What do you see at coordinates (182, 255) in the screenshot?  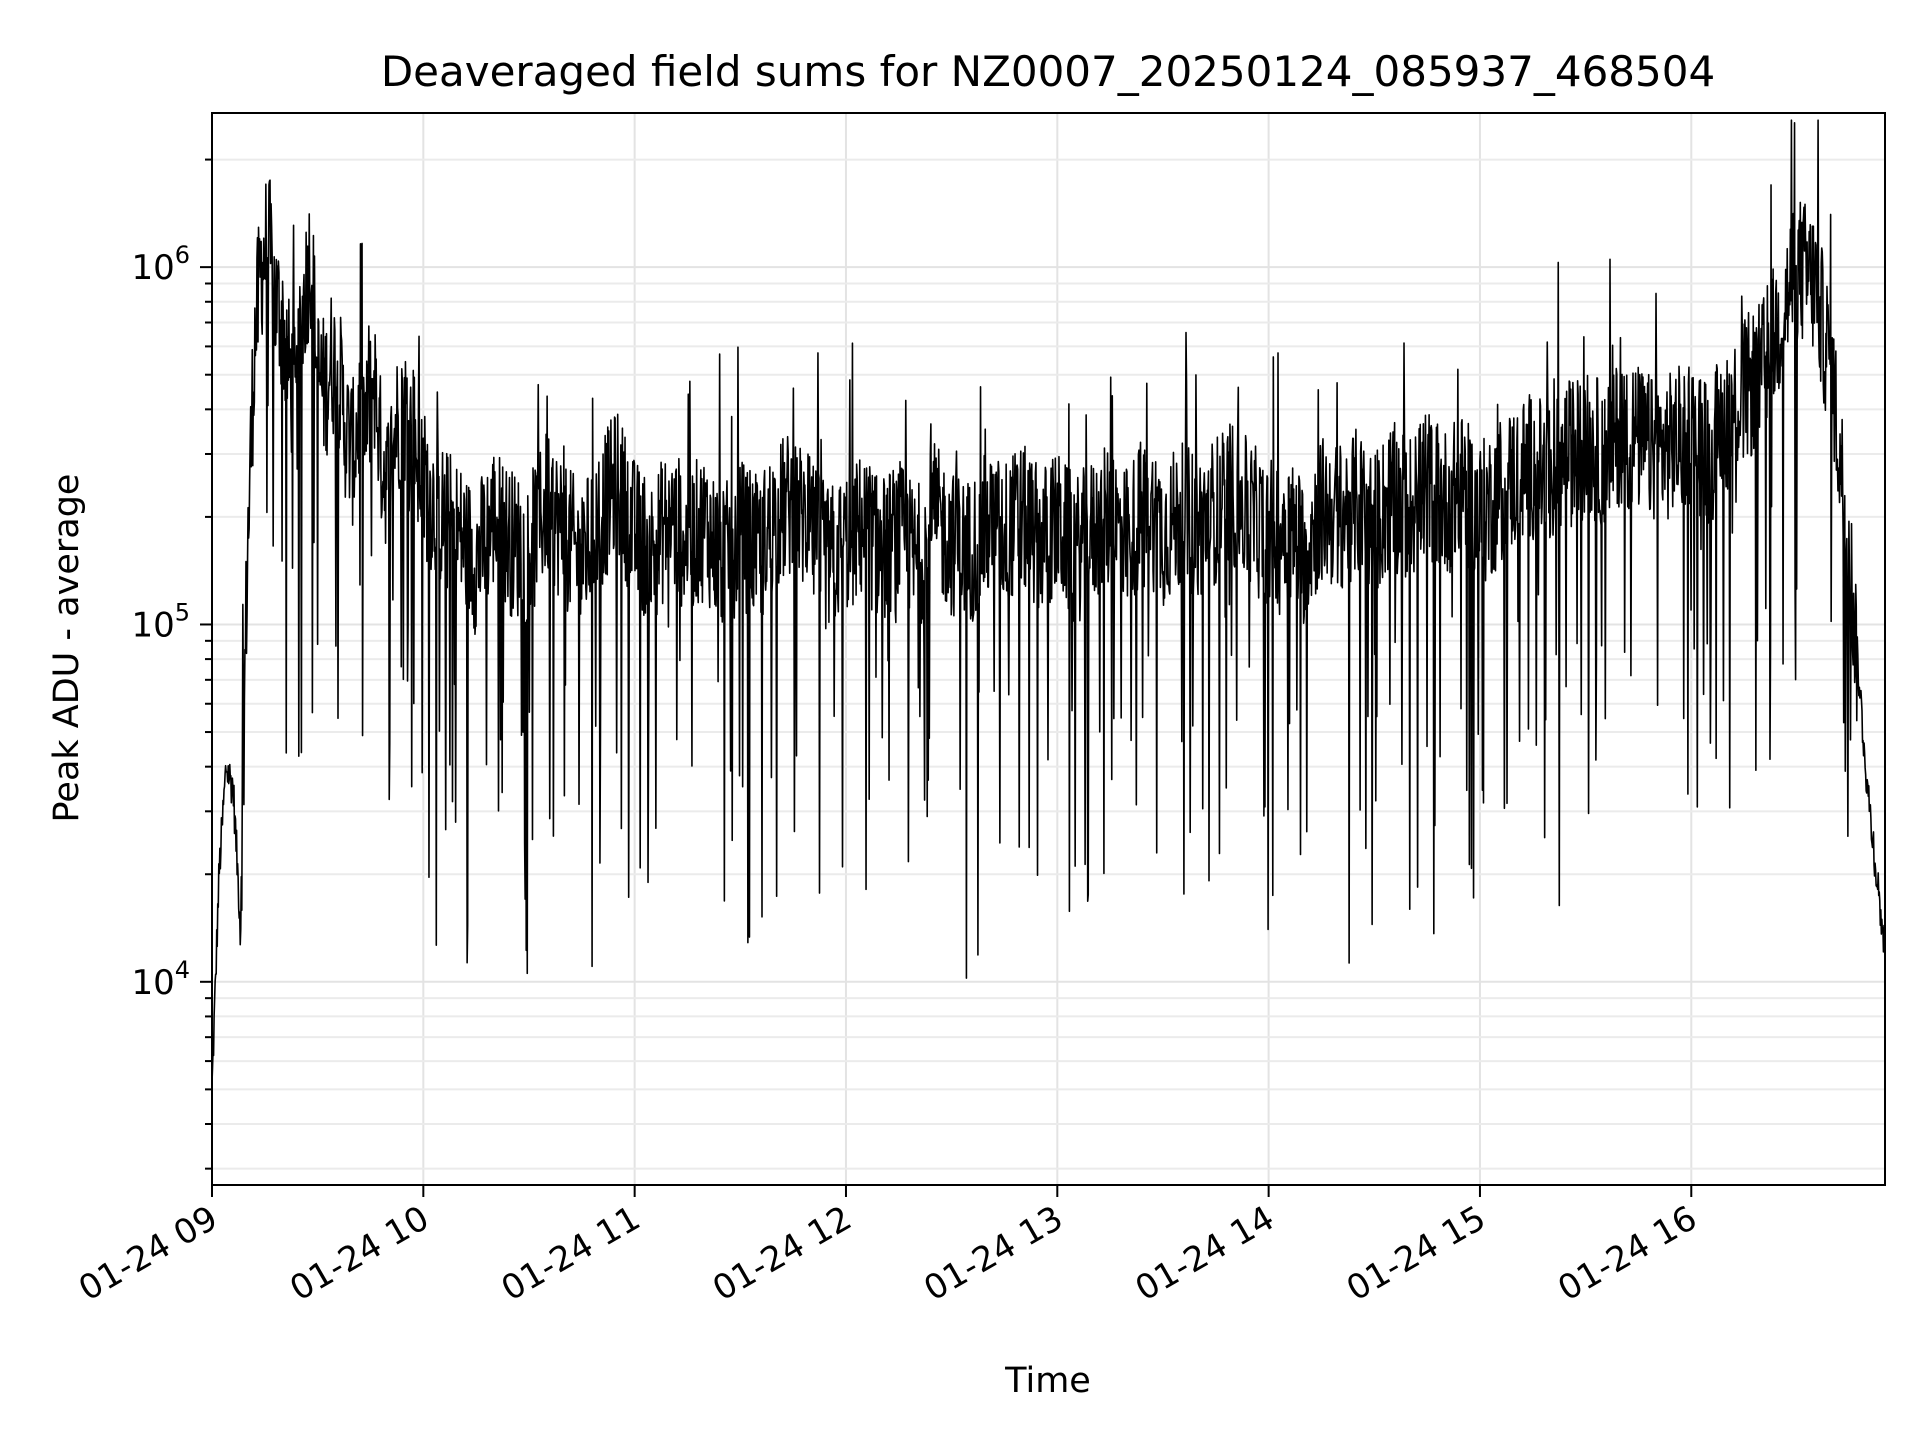 I see `y-tick-exponent: 6` at bounding box center [182, 255].